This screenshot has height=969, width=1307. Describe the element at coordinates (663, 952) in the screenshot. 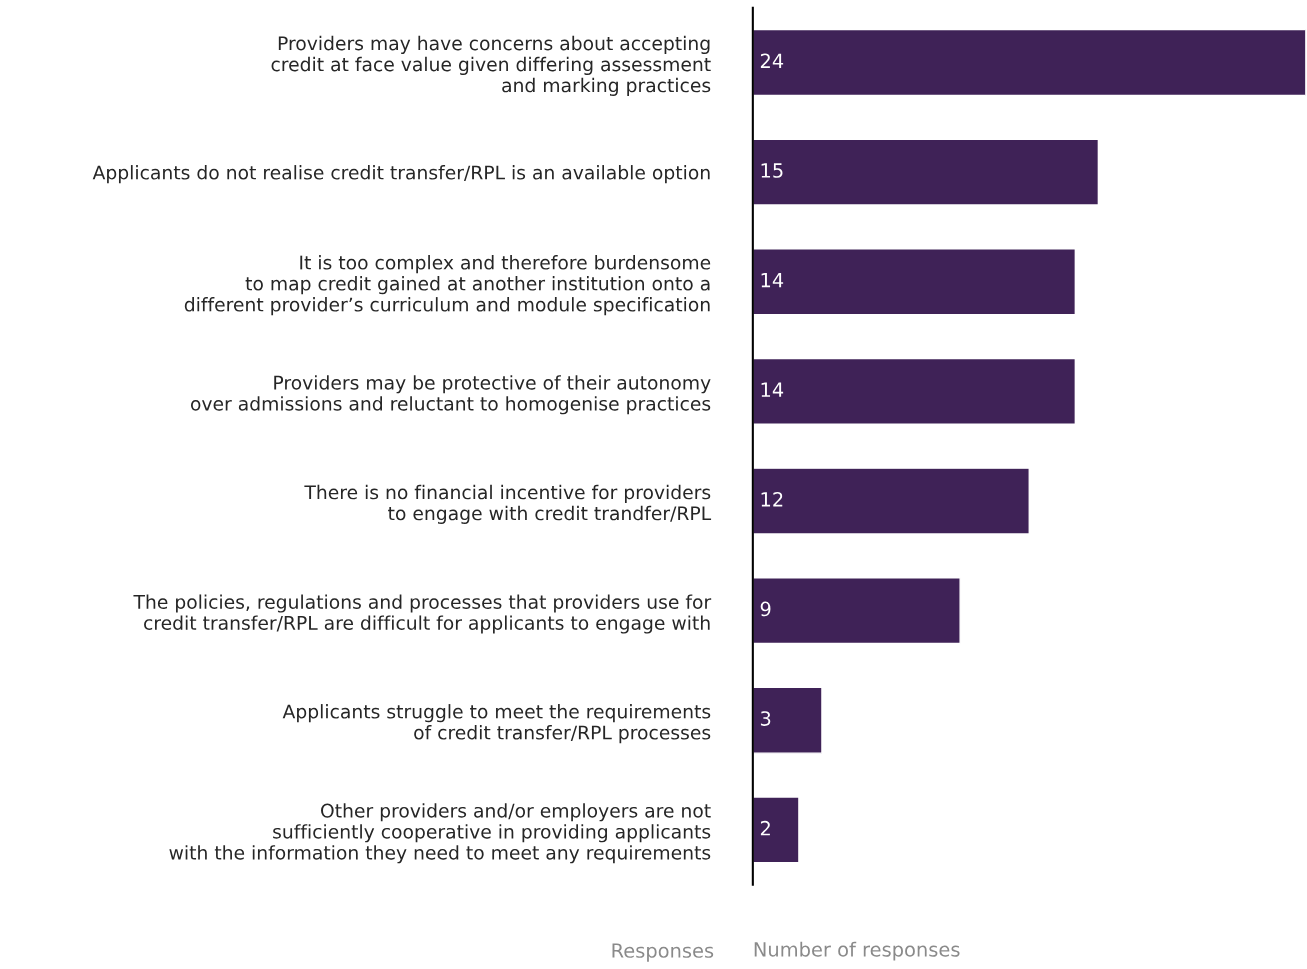

I see `y-axis-title: Responses` at that location.